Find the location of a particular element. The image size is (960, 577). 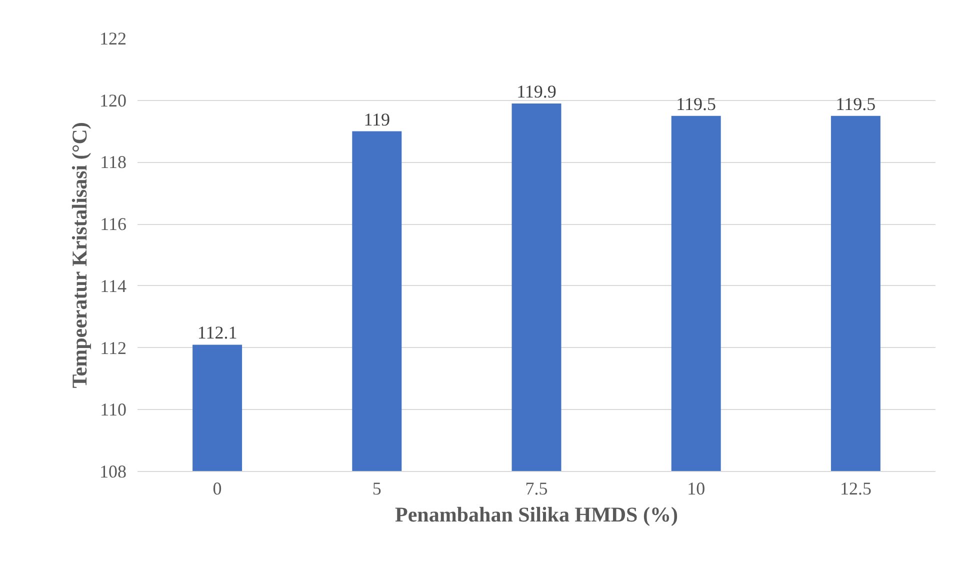

x-tick-label: 10 is located at coordinates (696, 488).